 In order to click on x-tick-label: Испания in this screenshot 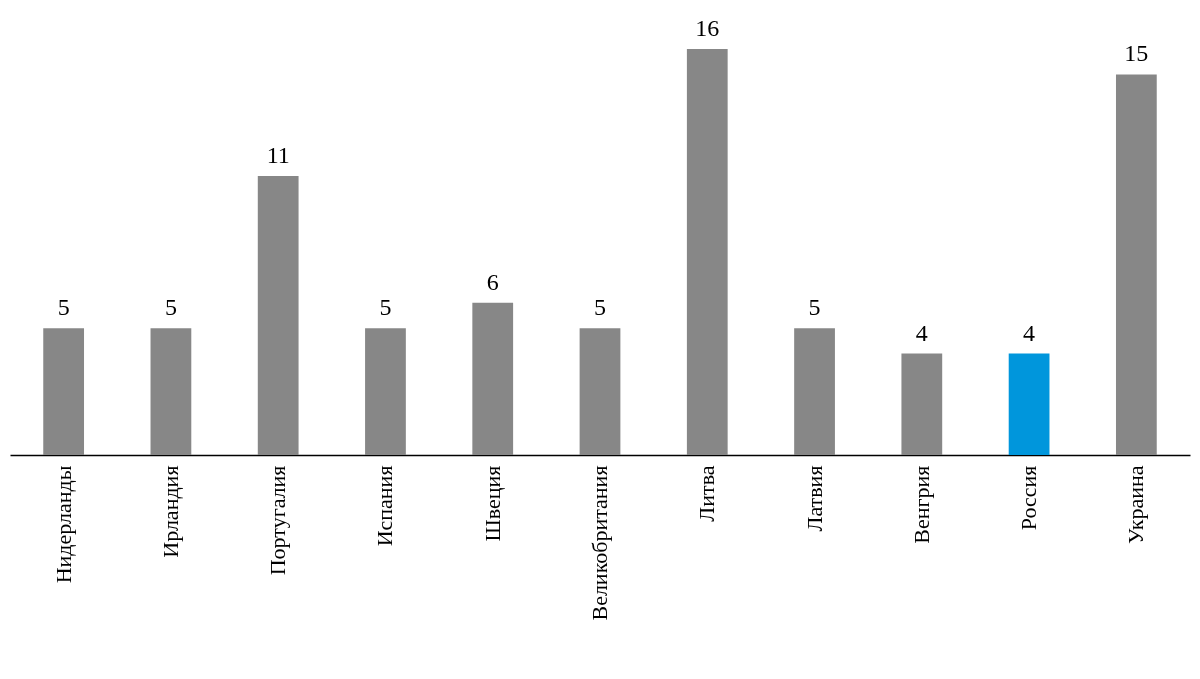, I will do `click(385, 506)`.